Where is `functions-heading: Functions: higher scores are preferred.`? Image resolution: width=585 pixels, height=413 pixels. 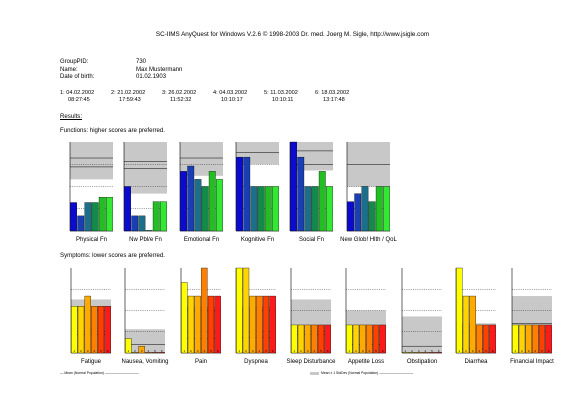 functions-heading: Functions: higher scores are preferred. is located at coordinates (112, 130).